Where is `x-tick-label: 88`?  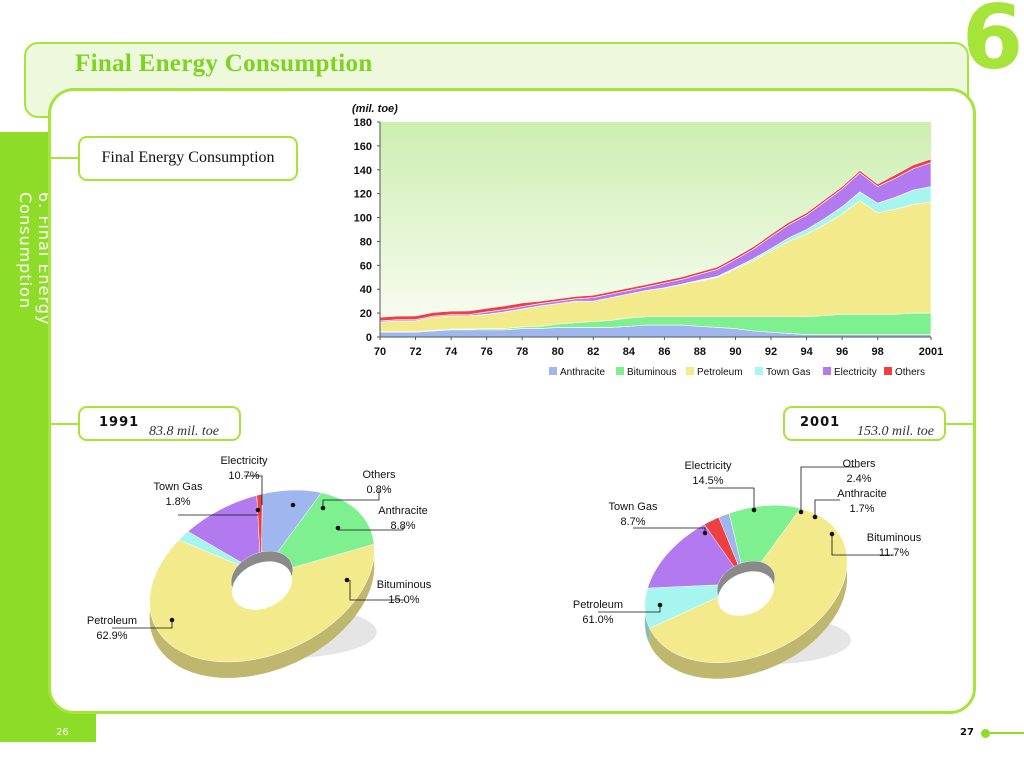
x-tick-label: 88 is located at coordinates (700, 352).